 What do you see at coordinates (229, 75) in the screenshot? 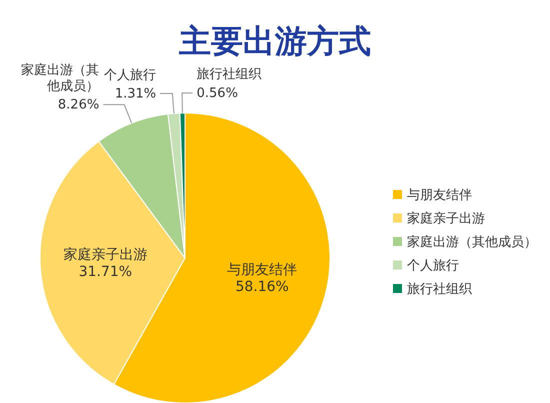
I see `slice-label: 旅行社组织` at bounding box center [229, 75].